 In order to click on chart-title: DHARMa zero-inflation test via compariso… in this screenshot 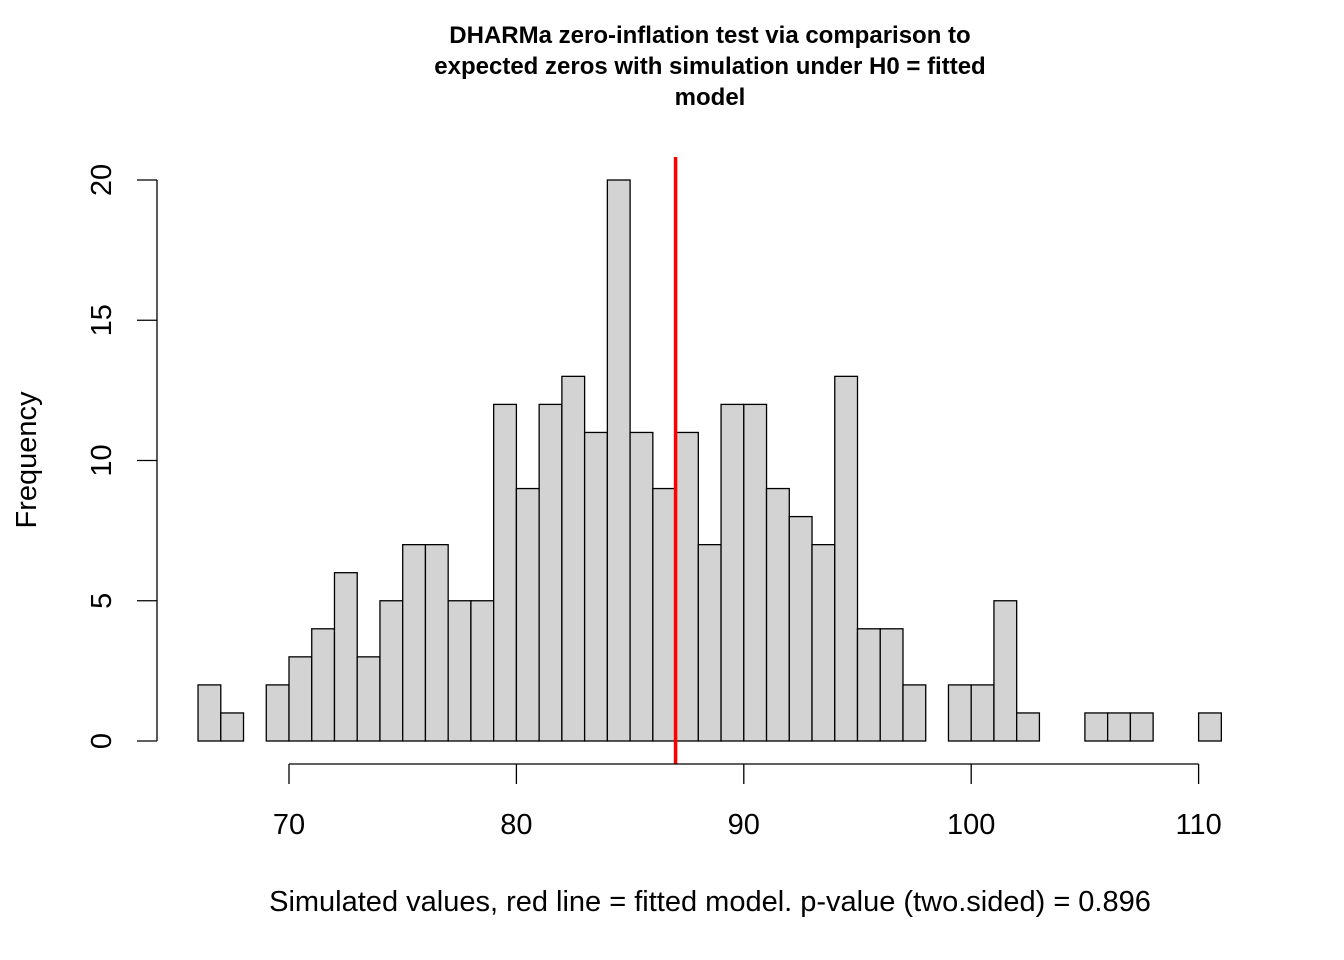, I will do `click(709, 66)`.